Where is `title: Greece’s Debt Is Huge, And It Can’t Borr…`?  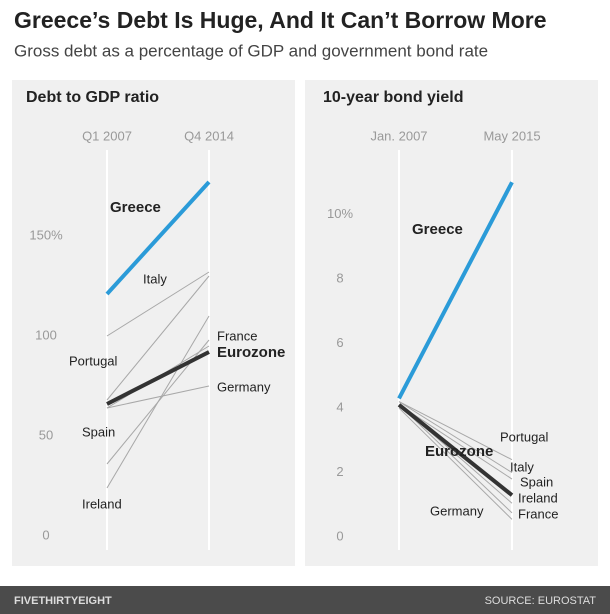 title: Greece’s Debt Is Huge, And It Can’t Borr… is located at coordinates (280, 20).